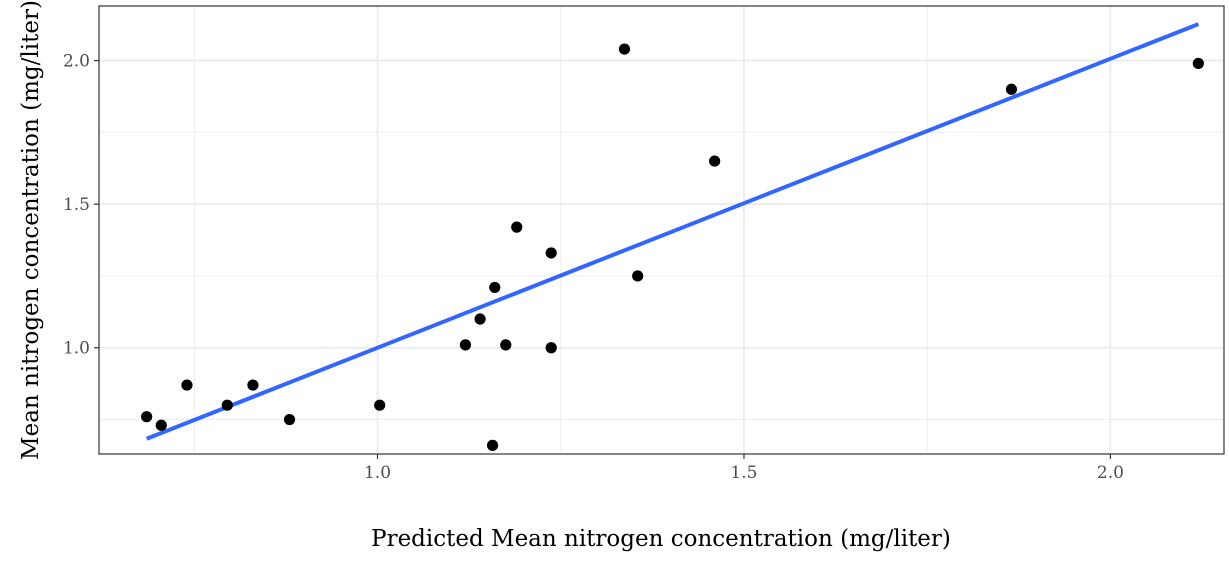  I want to click on x-tick-label: 1.5, so click(743, 473).